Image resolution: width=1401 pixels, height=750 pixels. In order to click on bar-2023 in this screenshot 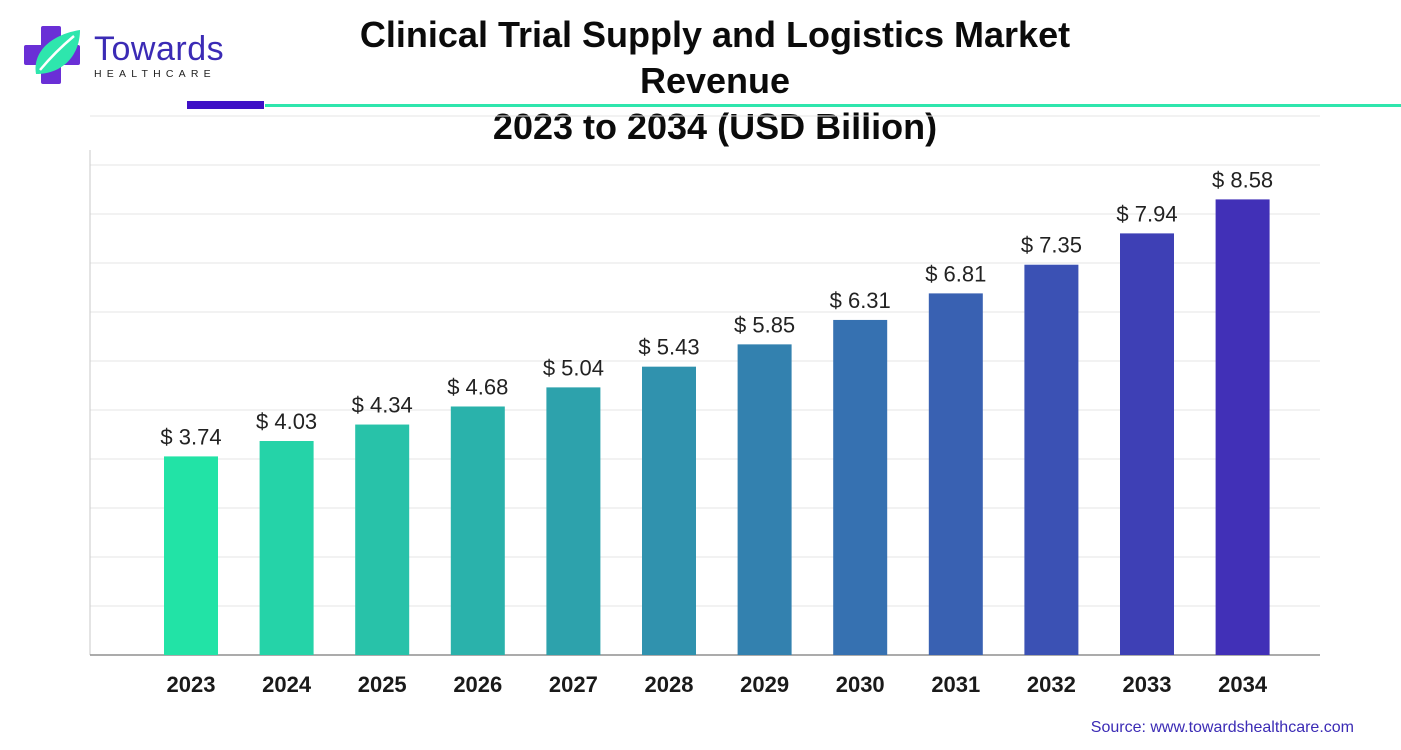, I will do `click(191, 555)`.